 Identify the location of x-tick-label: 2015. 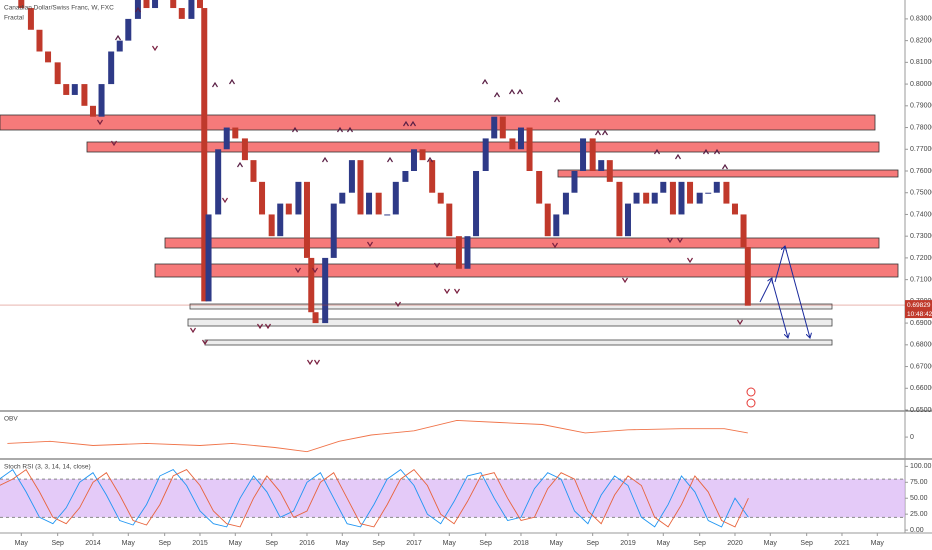
(200, 543).